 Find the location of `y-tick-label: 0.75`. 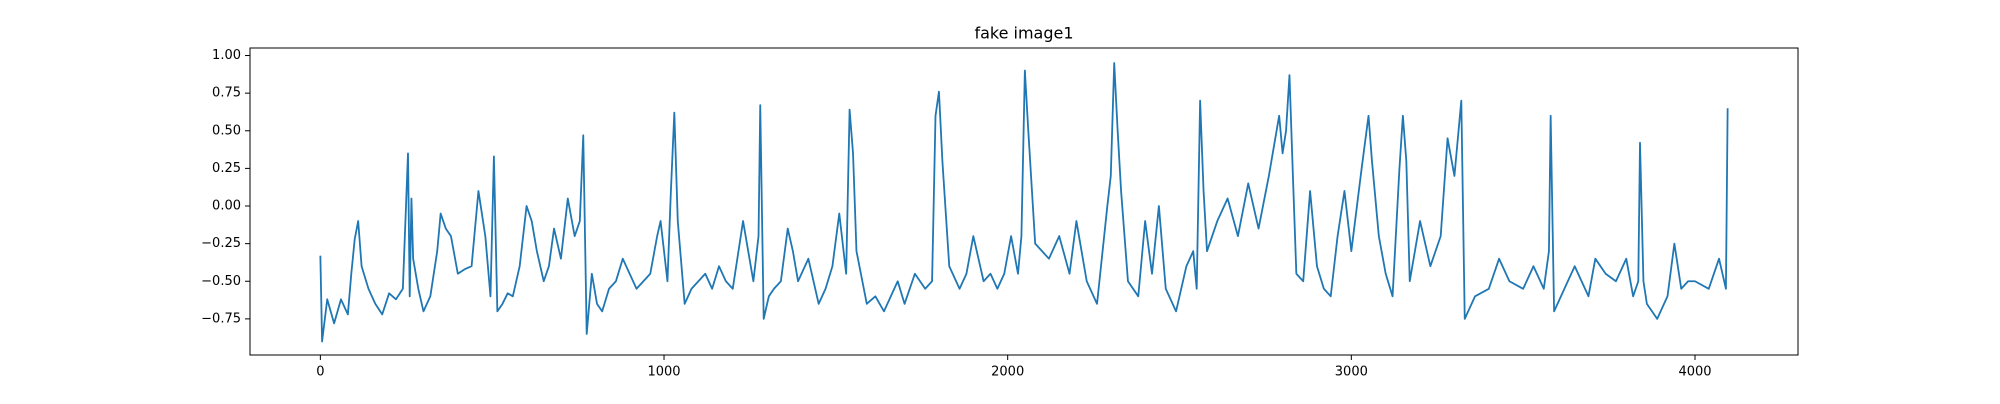

y-tick-label: 0.75 is located at coordinates (226, 93).